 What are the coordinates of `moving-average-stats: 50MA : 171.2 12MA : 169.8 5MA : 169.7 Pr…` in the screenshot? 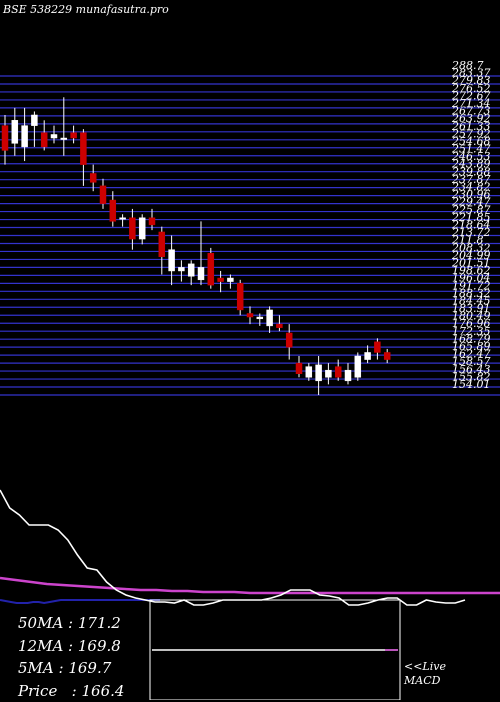 It's located at (71, 657).